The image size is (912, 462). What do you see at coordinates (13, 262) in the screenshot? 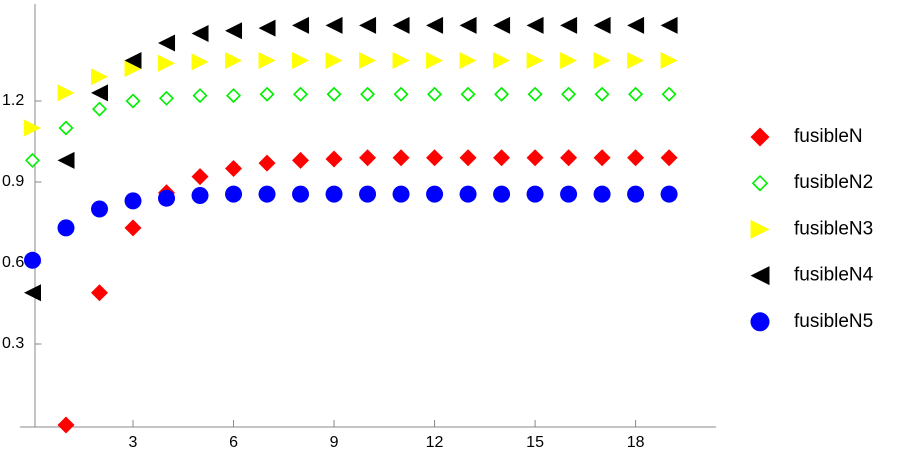
I see `y-tick-label: 0.6` at bounding box center [13, 262].